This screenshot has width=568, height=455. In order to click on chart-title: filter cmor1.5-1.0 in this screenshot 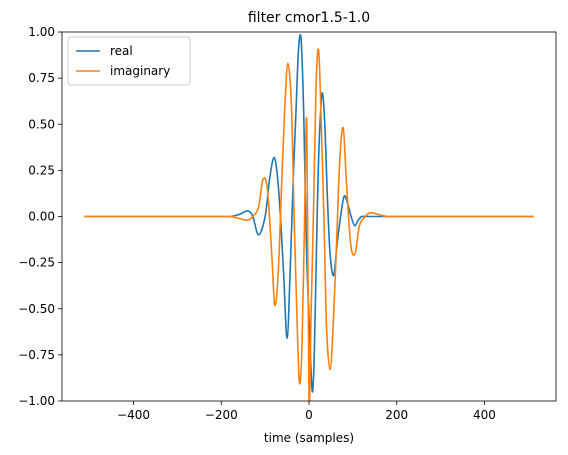, I will do `click(309, 18)`.